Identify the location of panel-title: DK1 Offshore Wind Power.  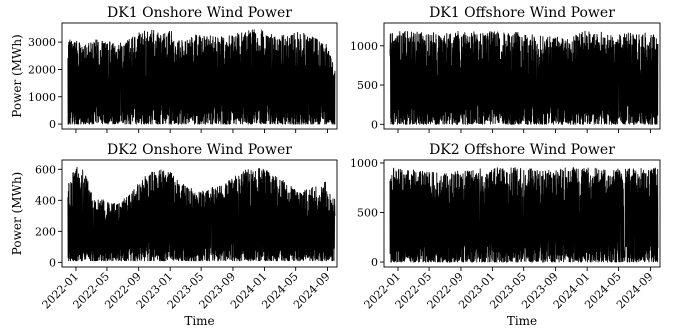
(522, 13).